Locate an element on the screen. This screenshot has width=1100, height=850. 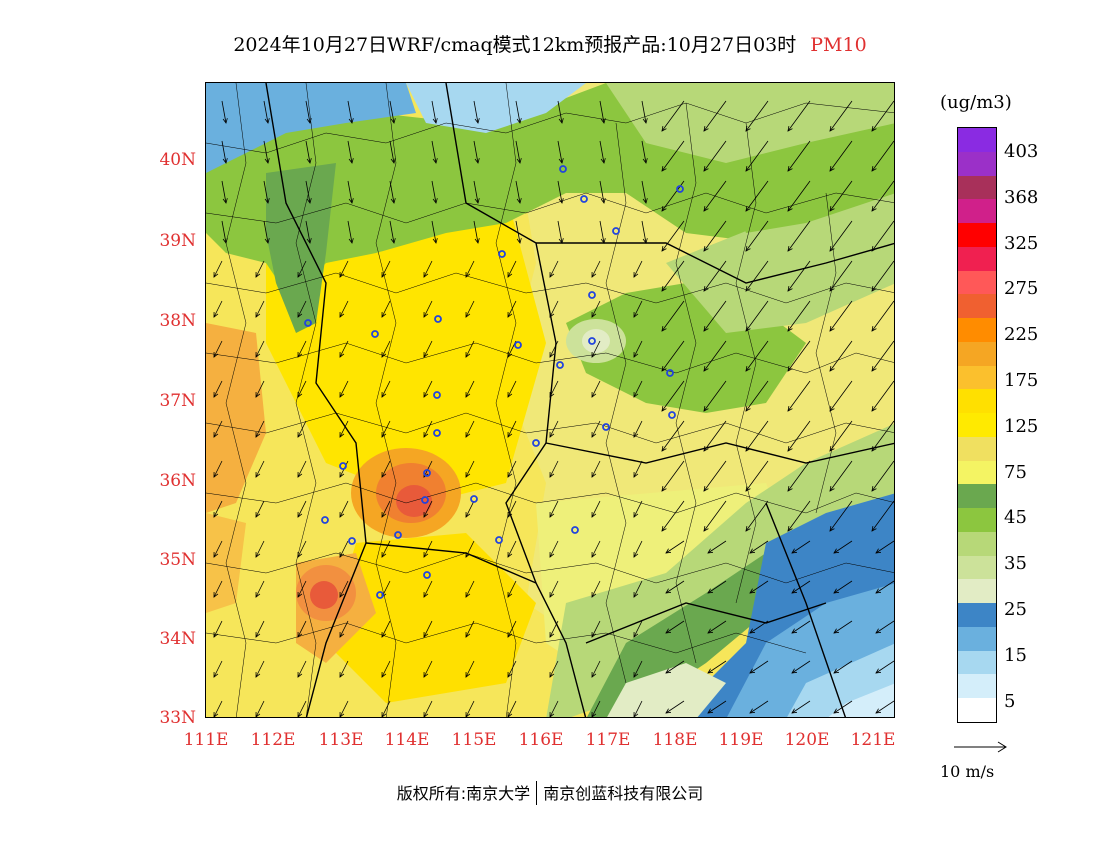
legend-label: 45 is located at coordinates (1015, 518).